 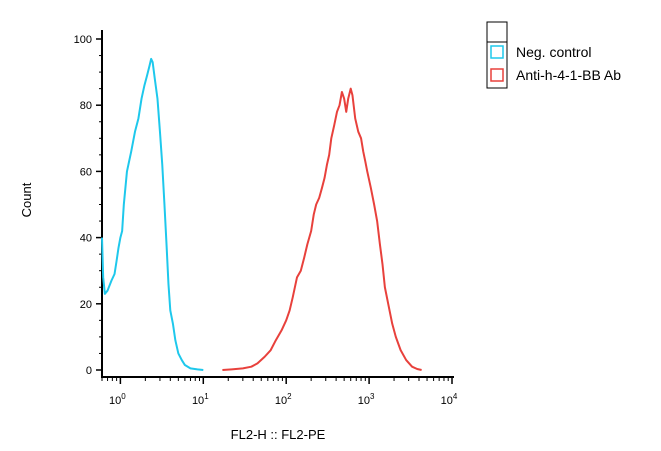 I want to click on x-tick-label: 10¹, so click(x=200, y=399).